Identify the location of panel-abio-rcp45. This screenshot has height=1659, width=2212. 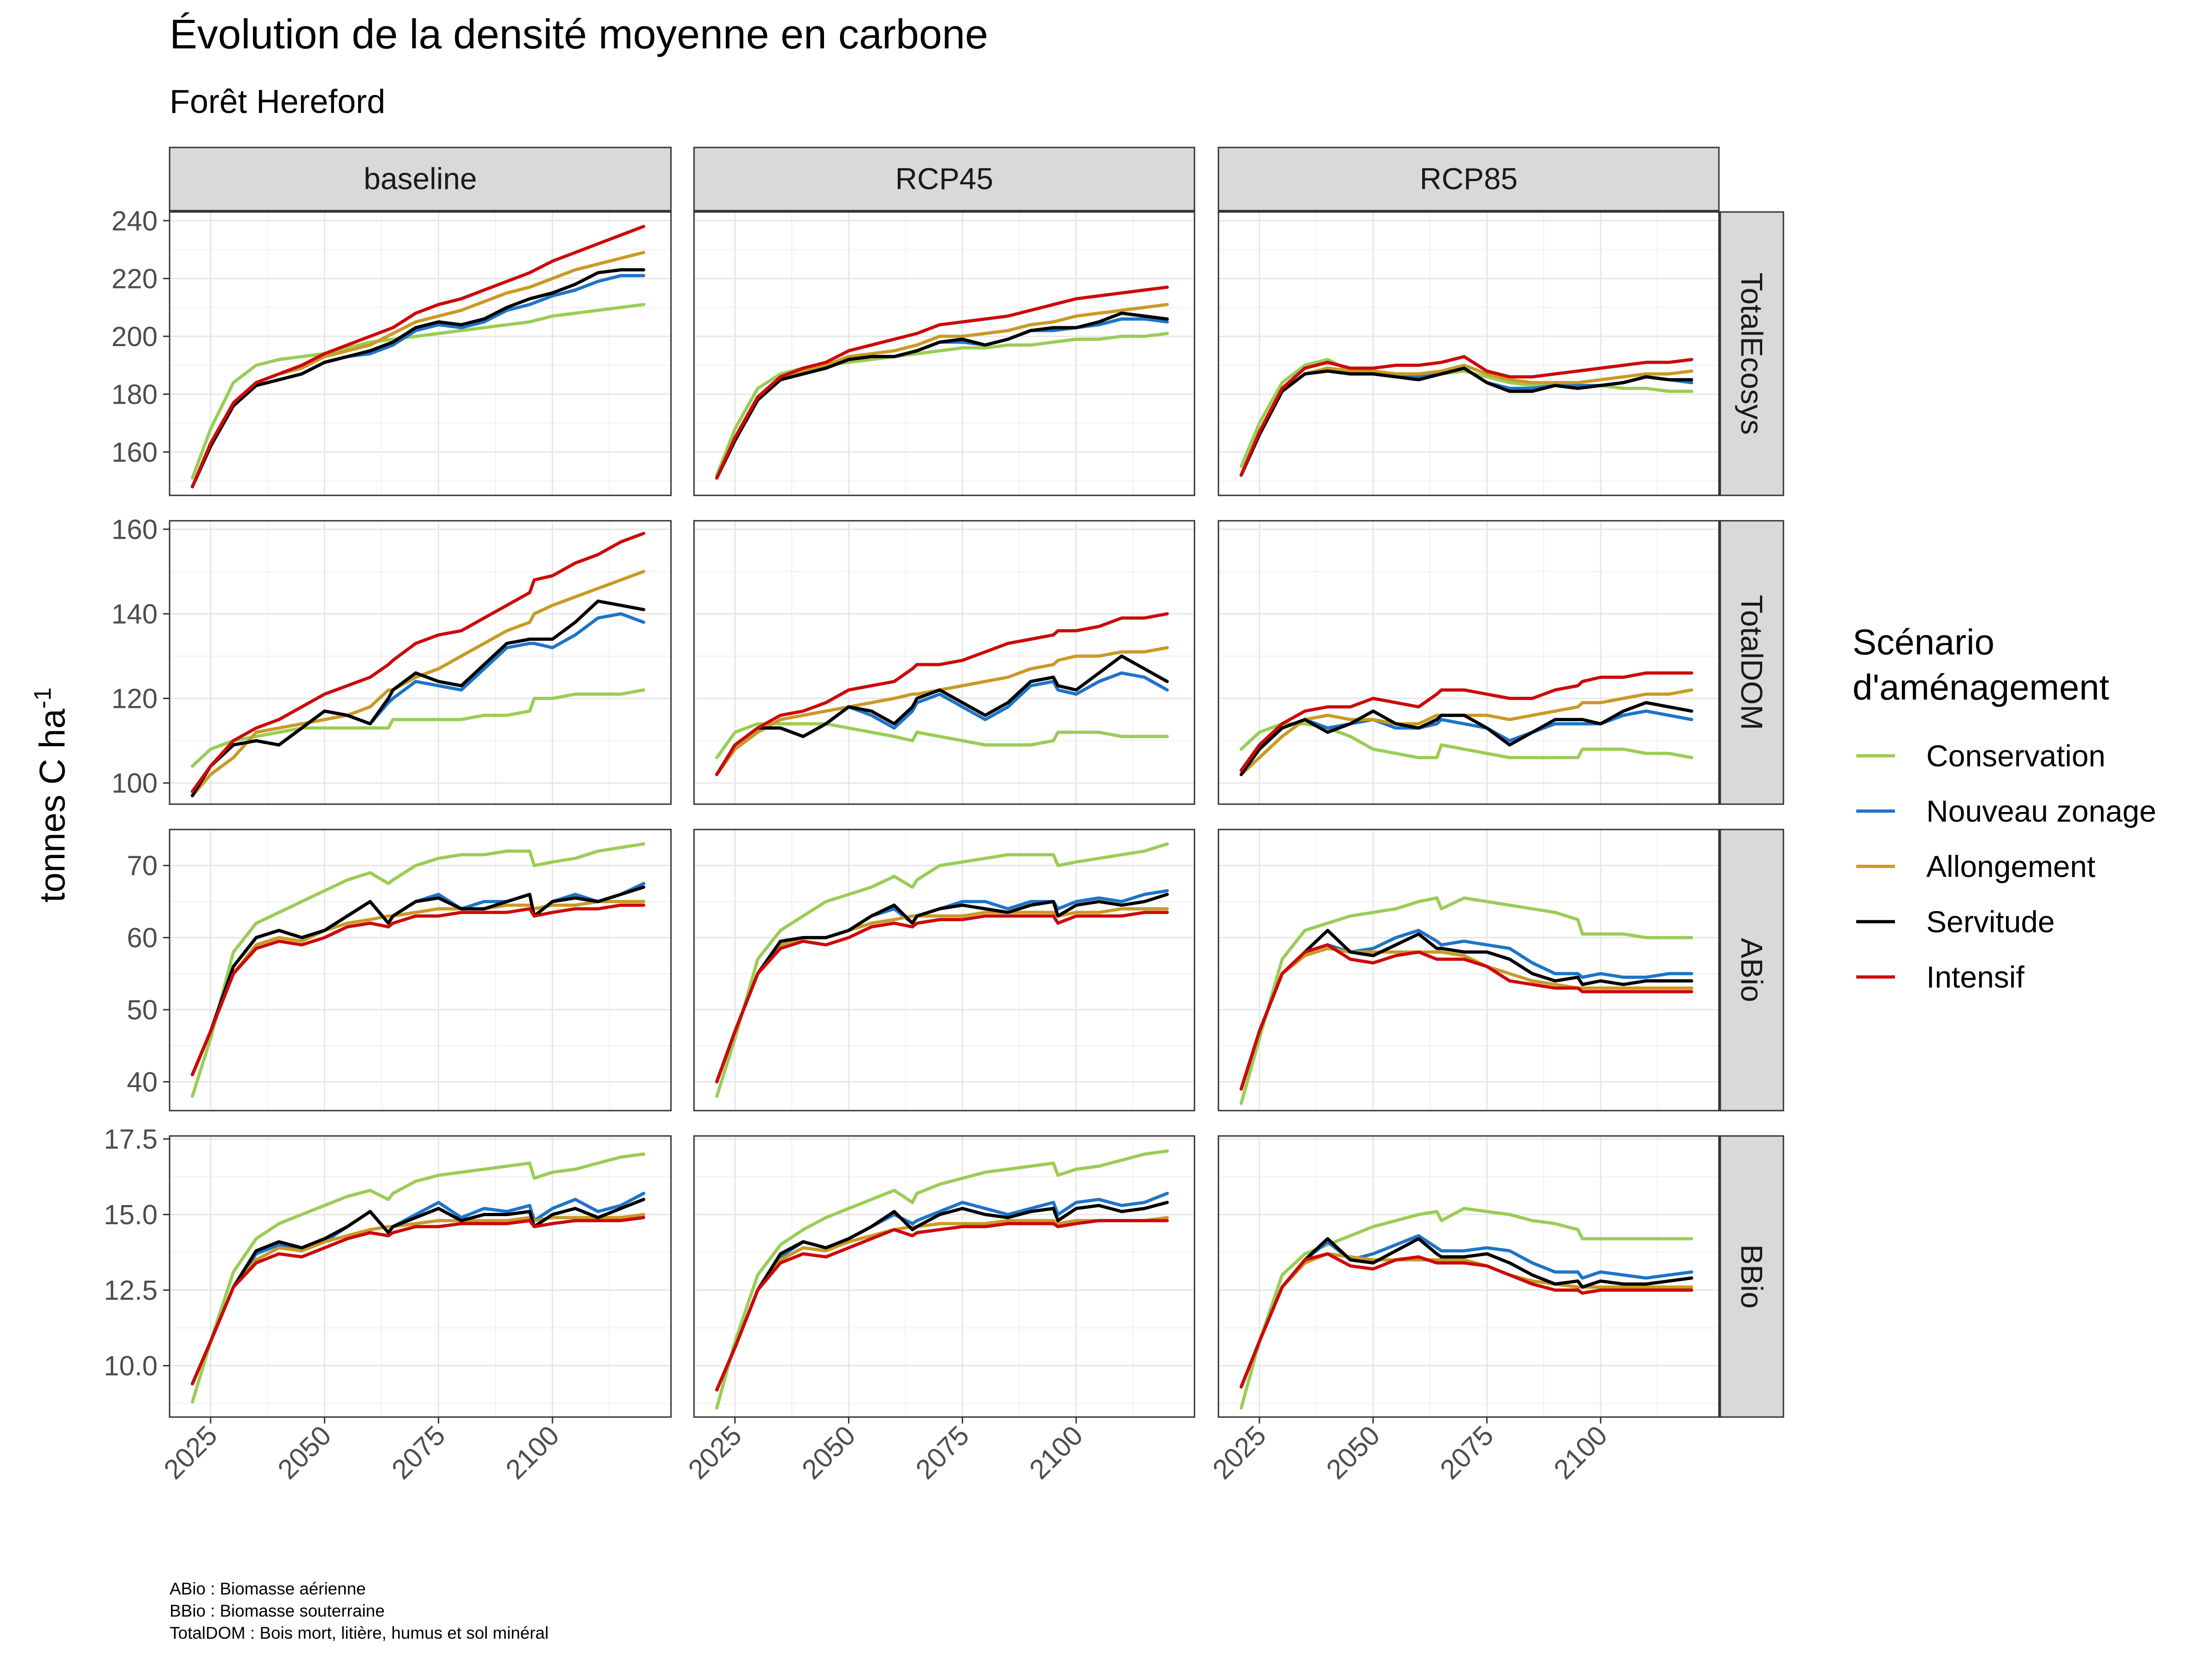
(944, 970).